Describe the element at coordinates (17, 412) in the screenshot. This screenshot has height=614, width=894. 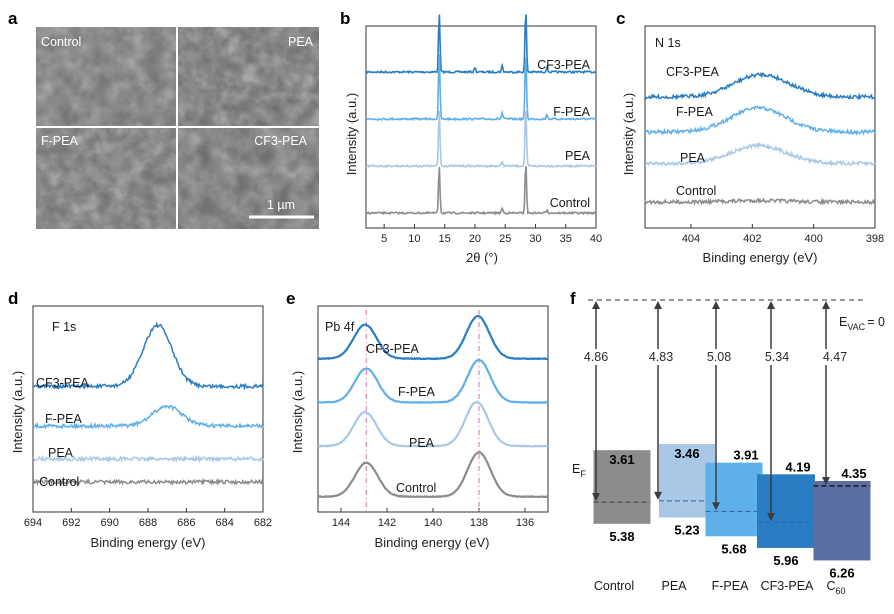
I see `axis-ylabel-d: Intensity (a.u.)` at that location.